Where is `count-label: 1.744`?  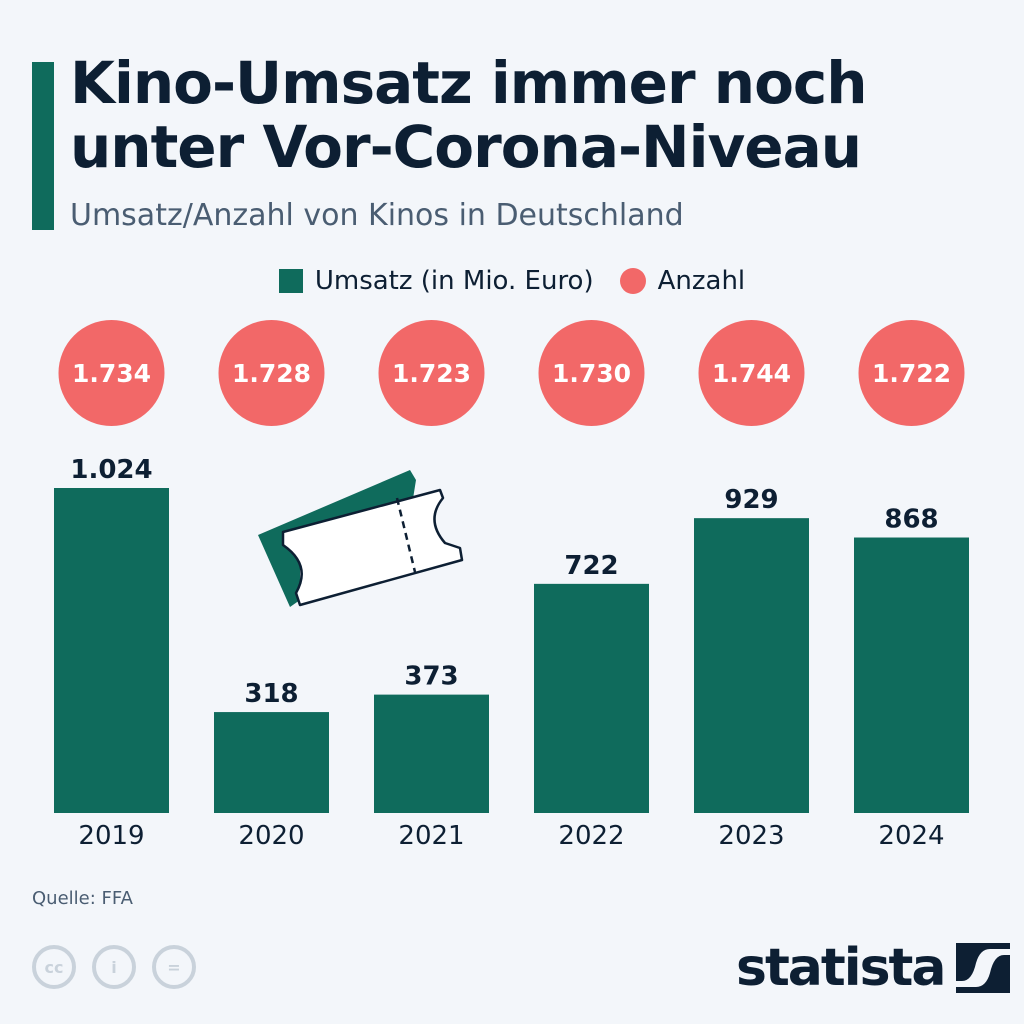
count-label: 1.744 is located at coordinates (751, 373).